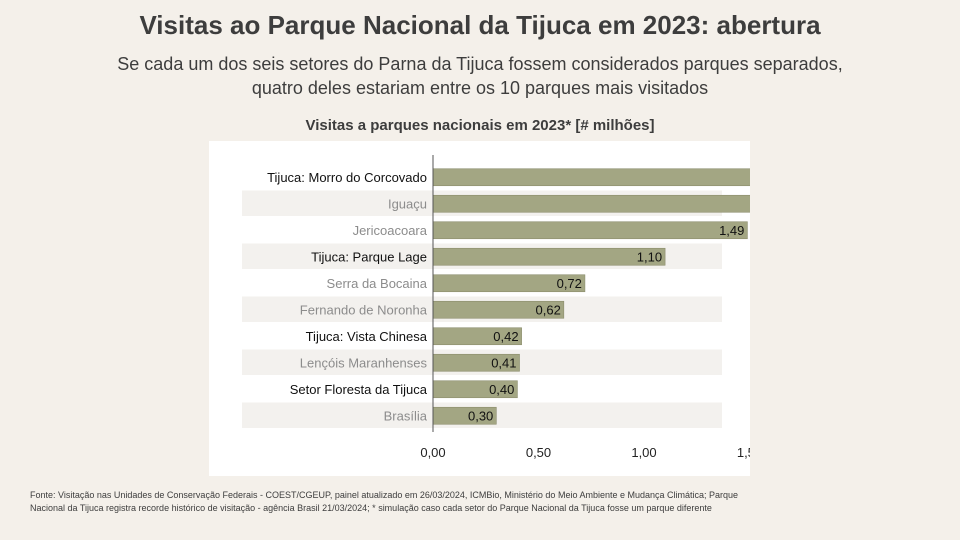 The width and height of the screenshot is (960, 540). What do you see at coordinates (359, 389) in the screenshot?
I see `category-label: Setor Floresta da Tijuca` at bounding box center [359, 389].